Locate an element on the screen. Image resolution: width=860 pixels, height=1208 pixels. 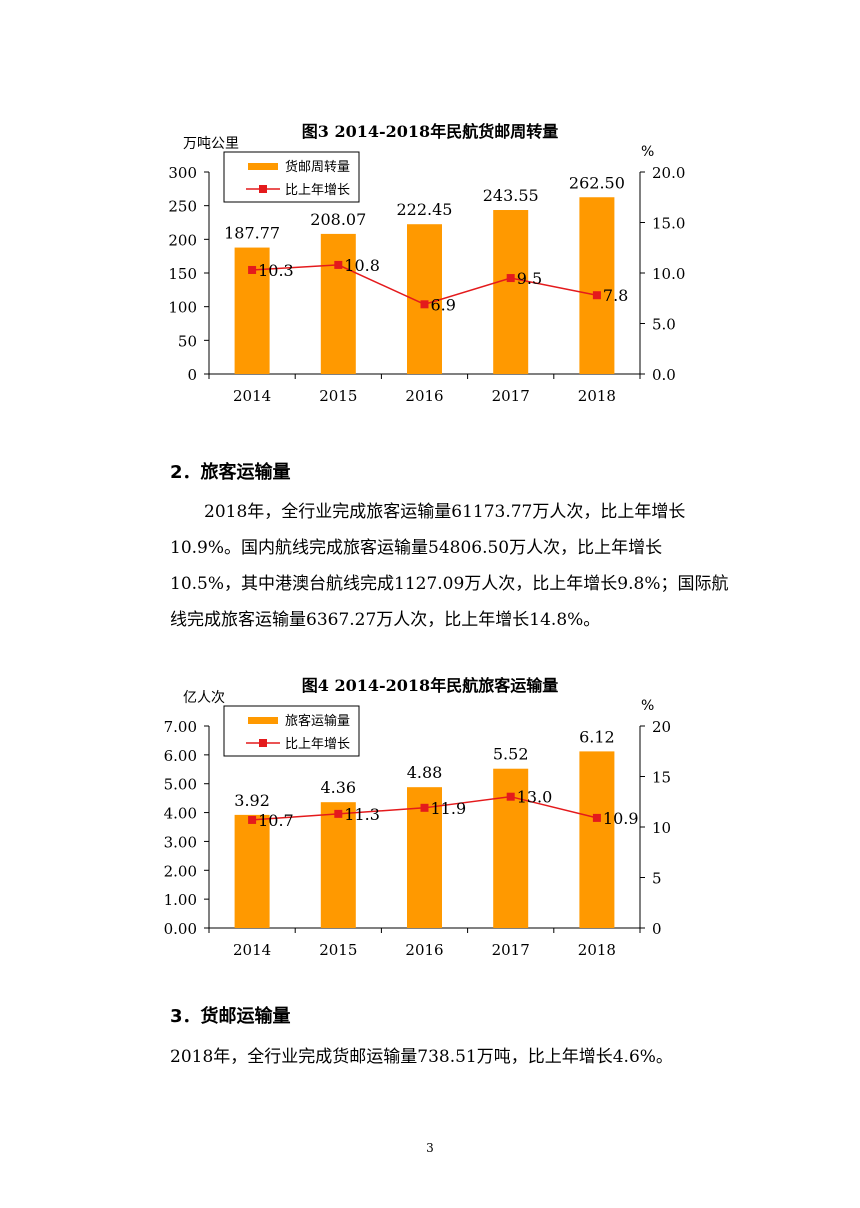
cargo-paragraph: 2018年，全行业完成货邮运输量738.51万吨，比上年增长4.6%。 is located at coordinates (421, 1057).